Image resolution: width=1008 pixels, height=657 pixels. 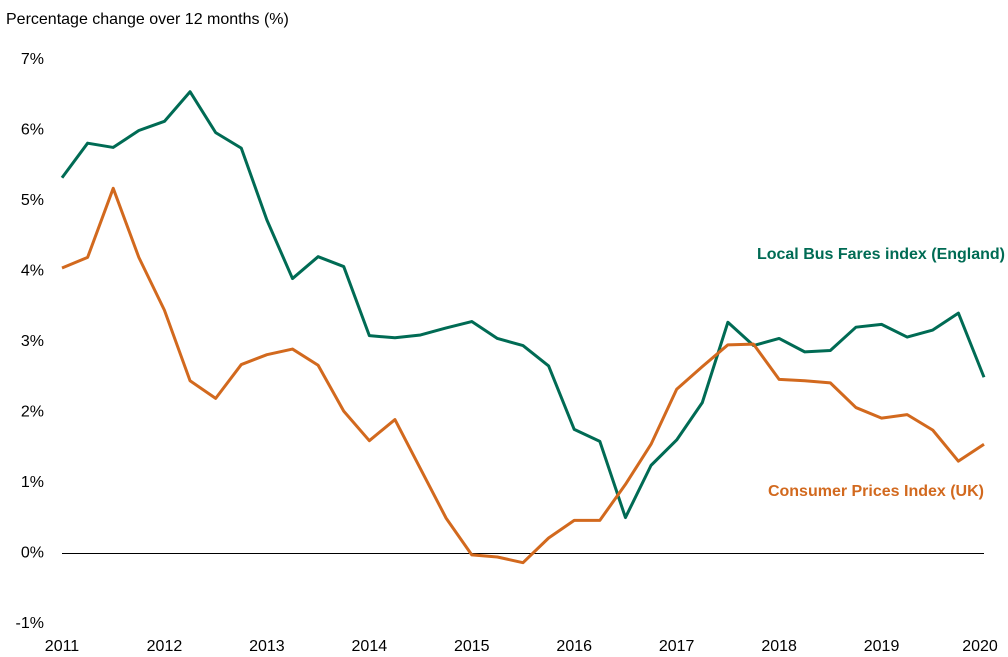 I want to click on y-tick-label: 0%, so click(x=32, y=553).